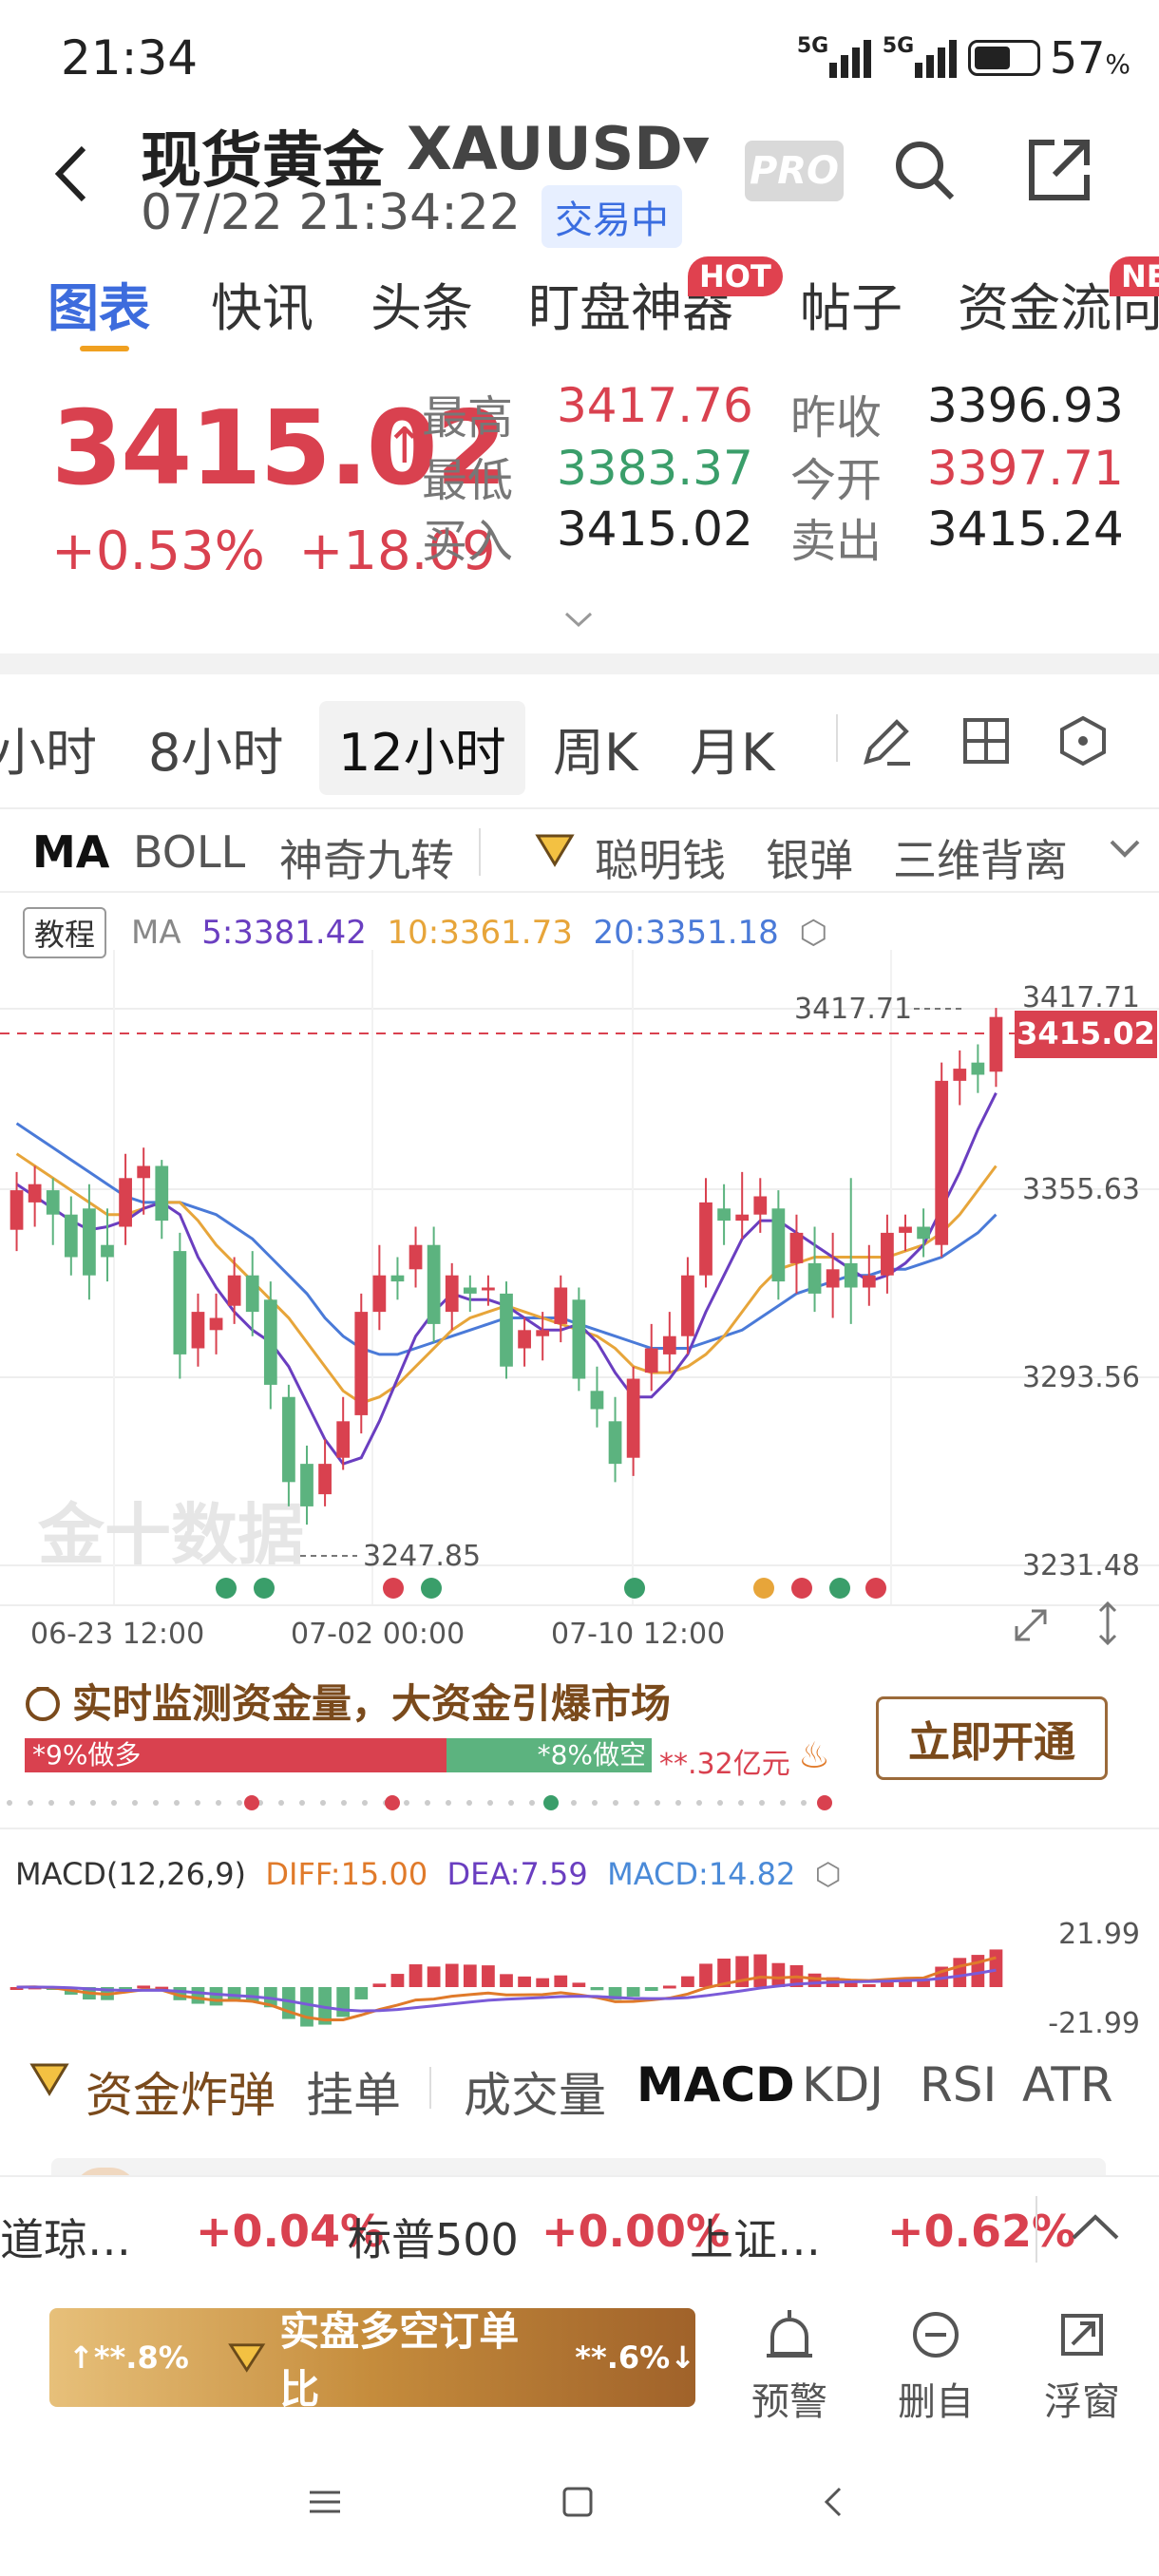 The height and width of the screenshot is (2576, 1159). I want to click on float-window-icon, so click(1082, 2335).